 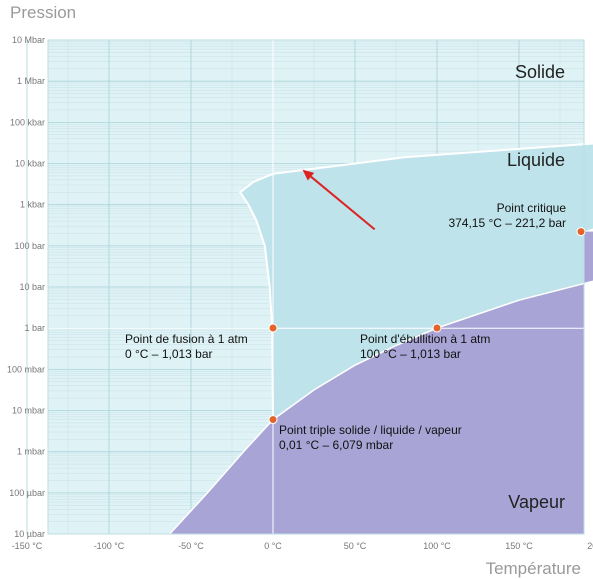 I want to click on y-tick-label: 100 bar, so click(x=29, y=246).